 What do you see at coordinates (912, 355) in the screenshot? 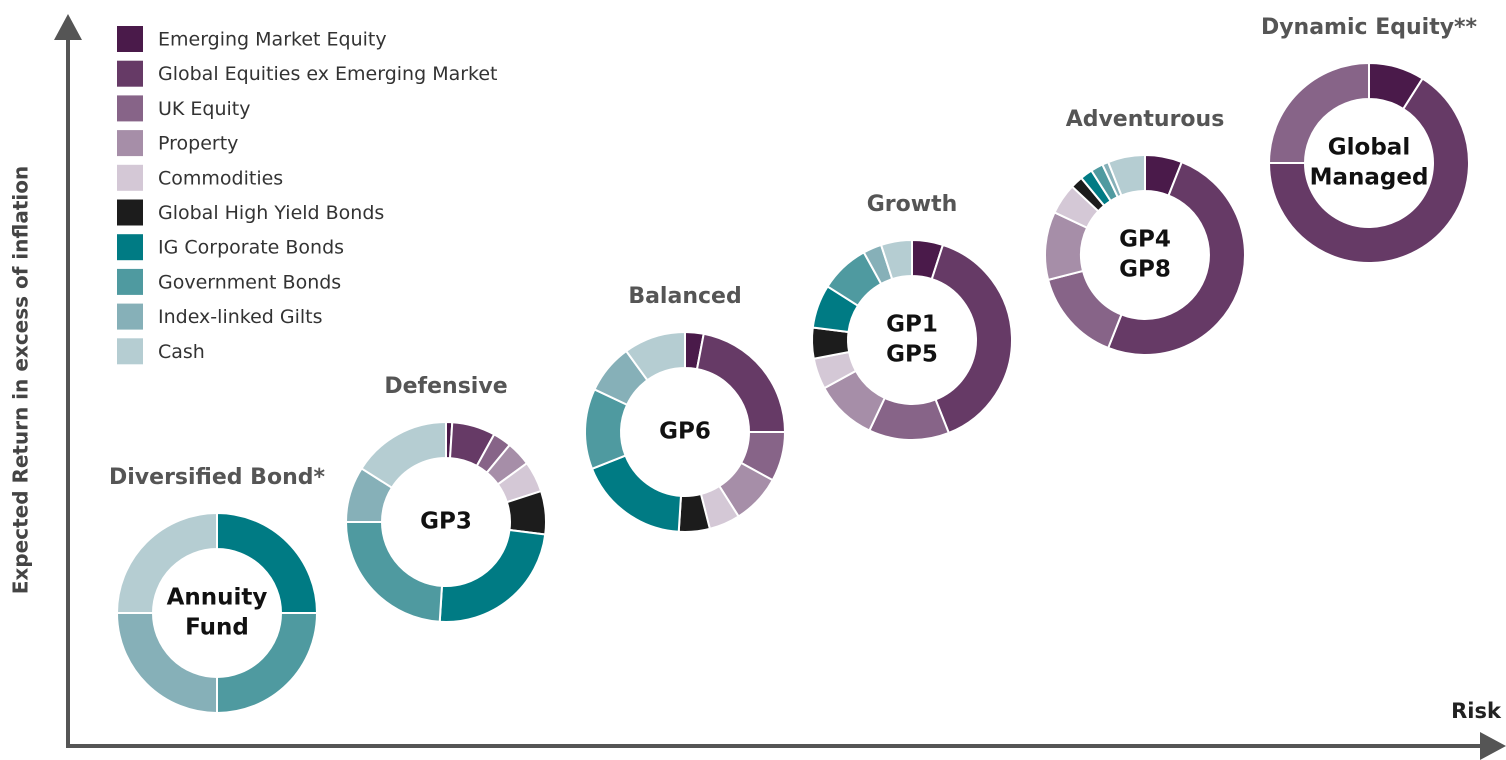
I see `donut-center-label: GP5` at bounding box center [912, 355].